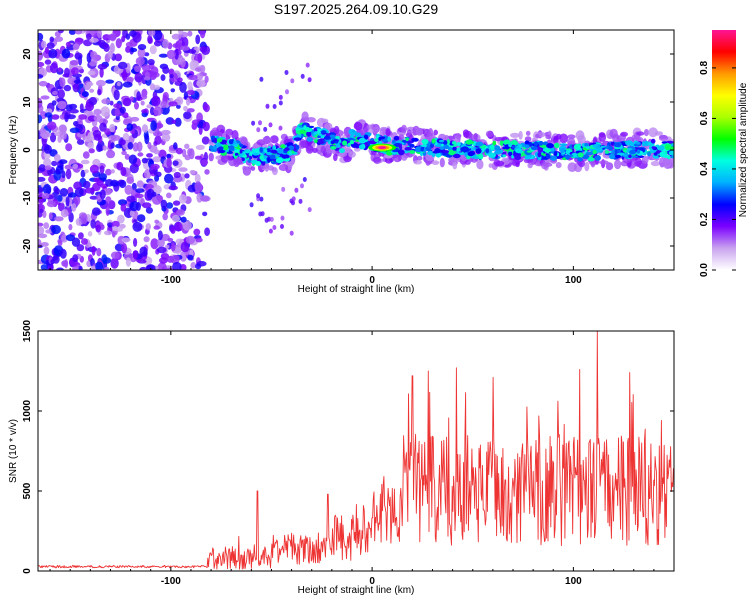 The height and width of the screenshot is (600, 750). Describe the element at coordinates (27, 150) in the screenshot. I see `spectrogram-ytick-label: 0` at that location.